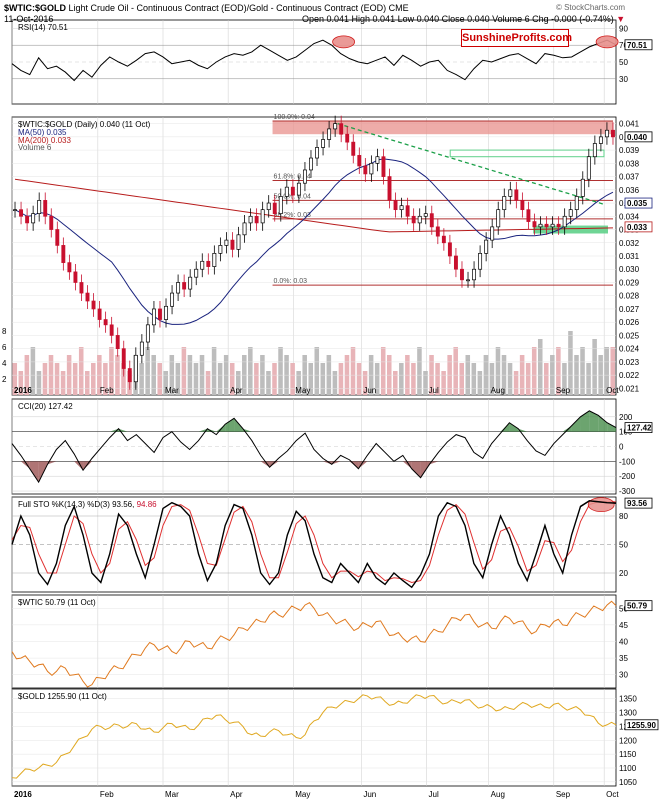  I want to click on rsi-last-value: 70.51, so click(637, 45).